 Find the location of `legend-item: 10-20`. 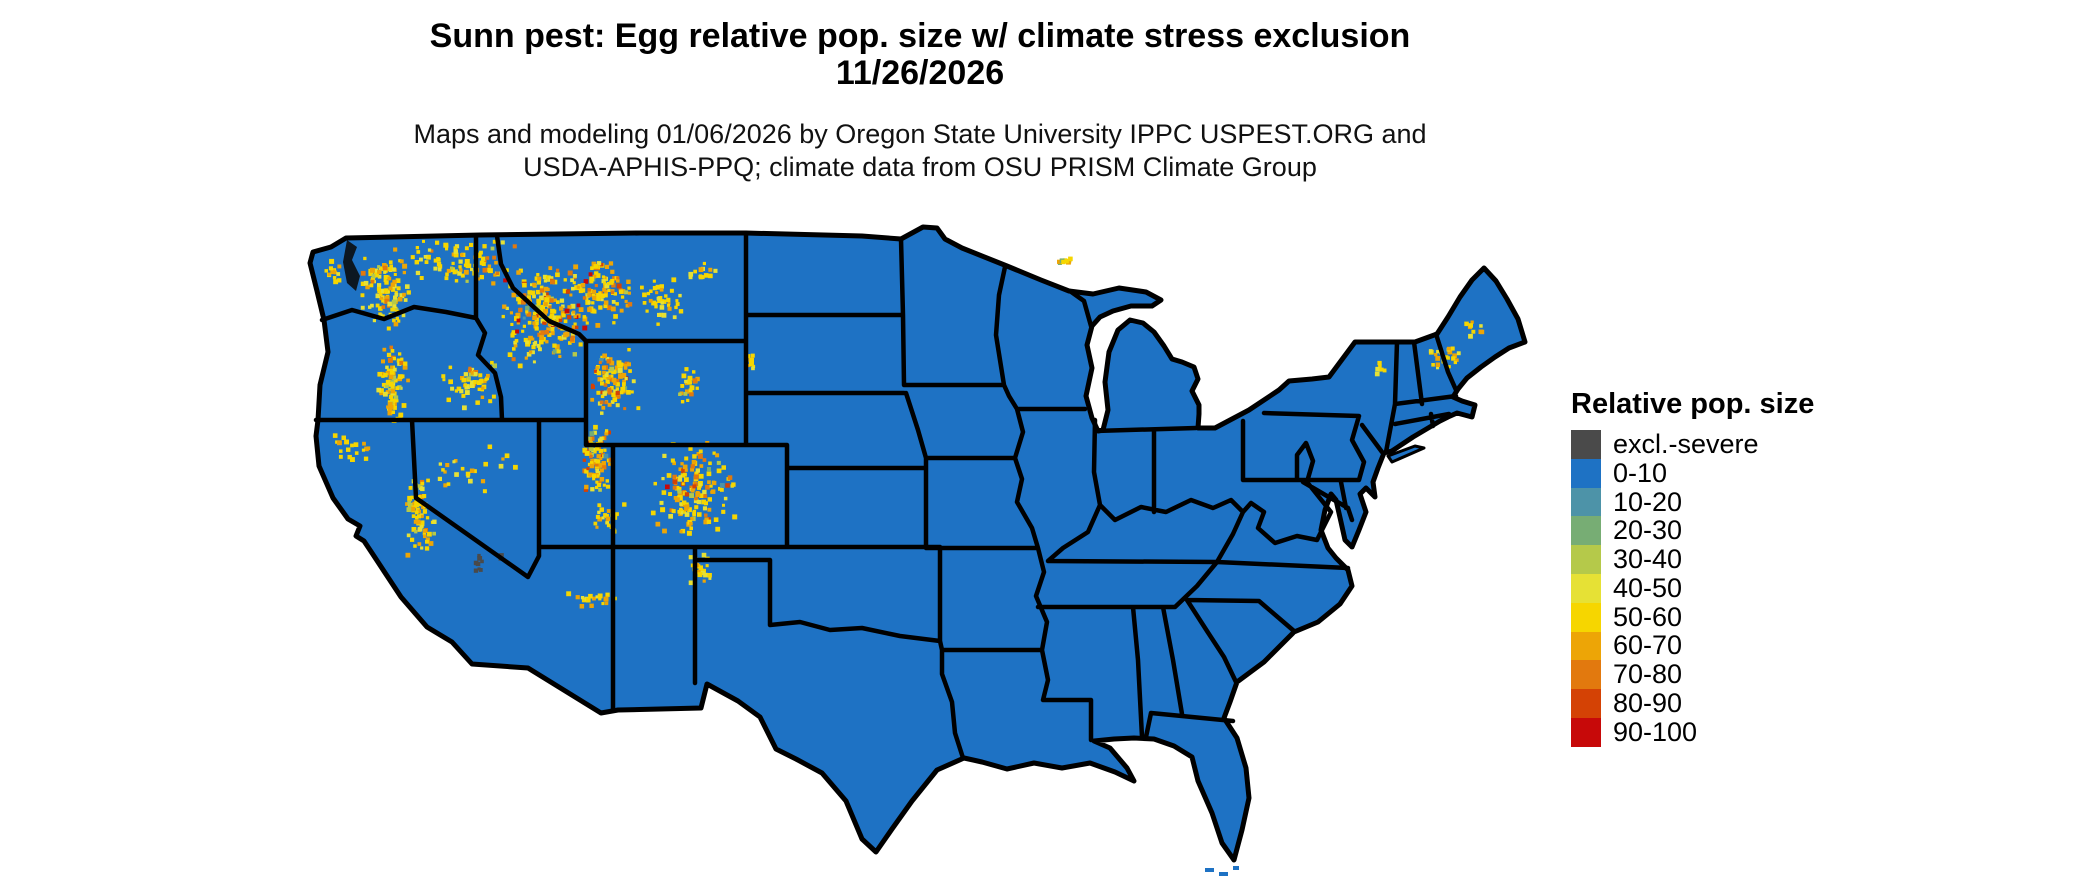

legend-item: 10-20 is located at coordinates (1701, 501).